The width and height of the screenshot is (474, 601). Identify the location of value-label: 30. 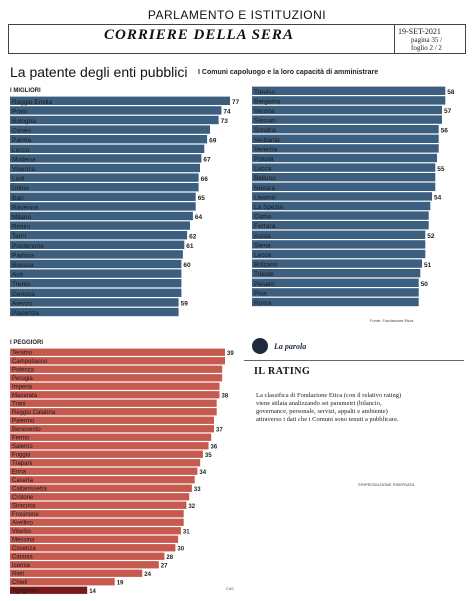
(180, 549).